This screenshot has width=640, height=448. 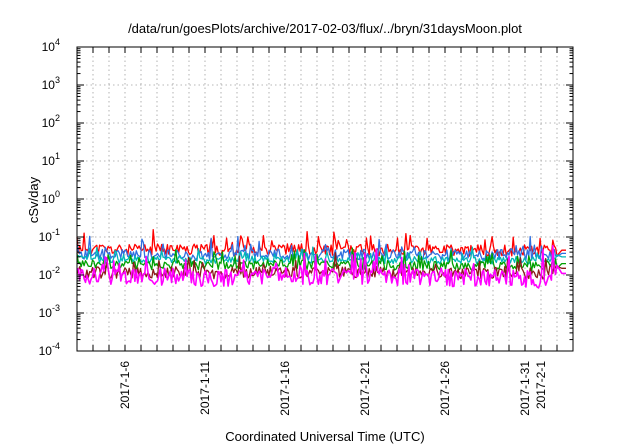 What do you see at coordinates (51, 121) in the screenshot?
I see `y-tick-label: 10²` at bounding box center [51, 121].